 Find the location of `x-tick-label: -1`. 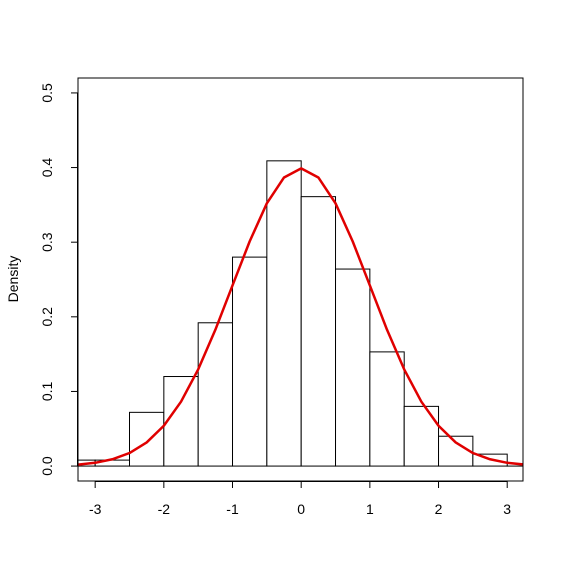

x-tick-label: -1 is located at coordinates (232, 509).